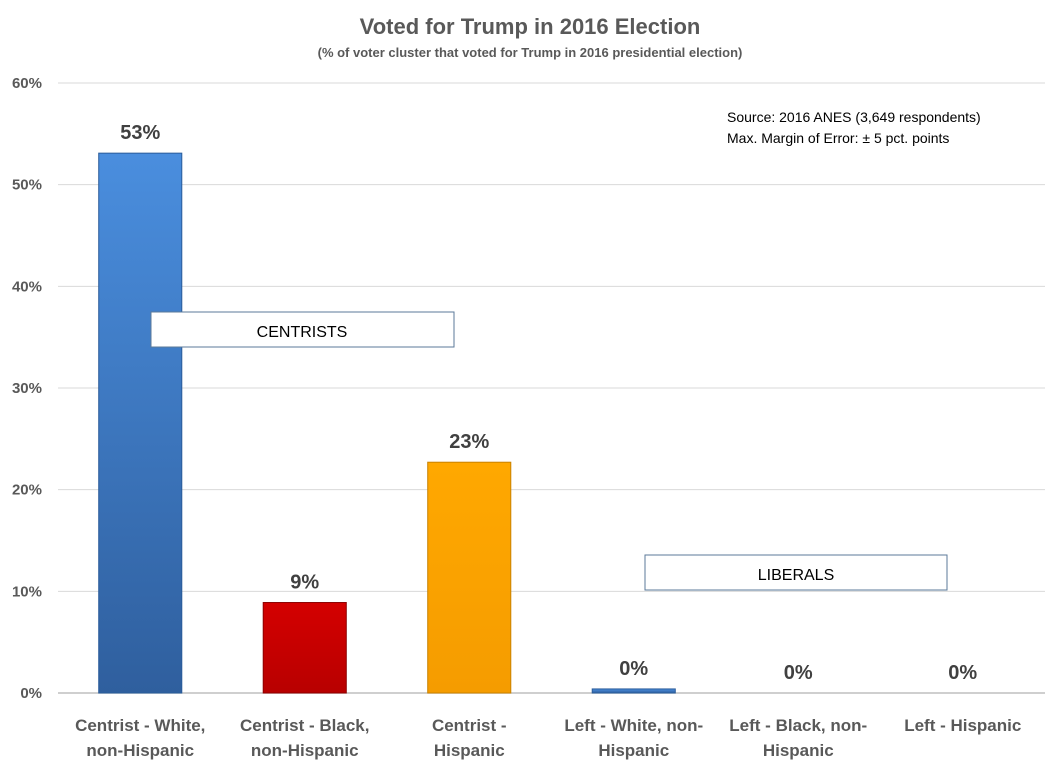 The height and width of the screenshot is (773, 1057). Describe the element at coordinates (27, 591) in the screenshot. I see `y-tick-label: 10%` at that location.